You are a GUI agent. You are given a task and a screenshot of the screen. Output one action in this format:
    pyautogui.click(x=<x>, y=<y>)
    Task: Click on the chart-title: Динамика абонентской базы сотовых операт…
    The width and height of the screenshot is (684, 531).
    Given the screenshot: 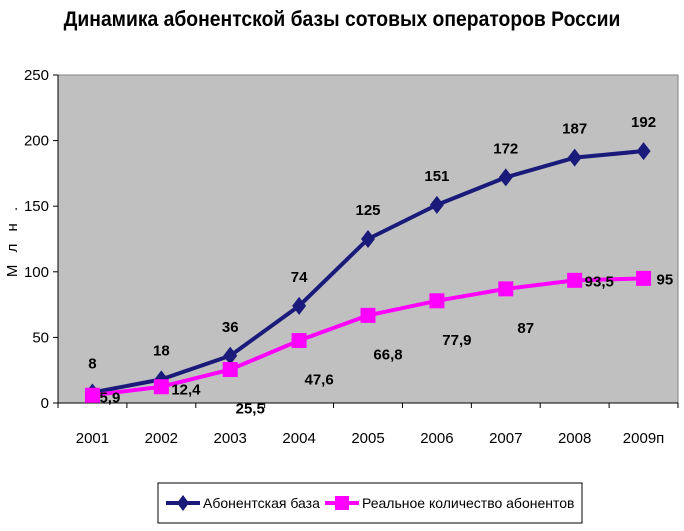 What is the action you would take?
    pyautogui.click(x=342, y=19)
    